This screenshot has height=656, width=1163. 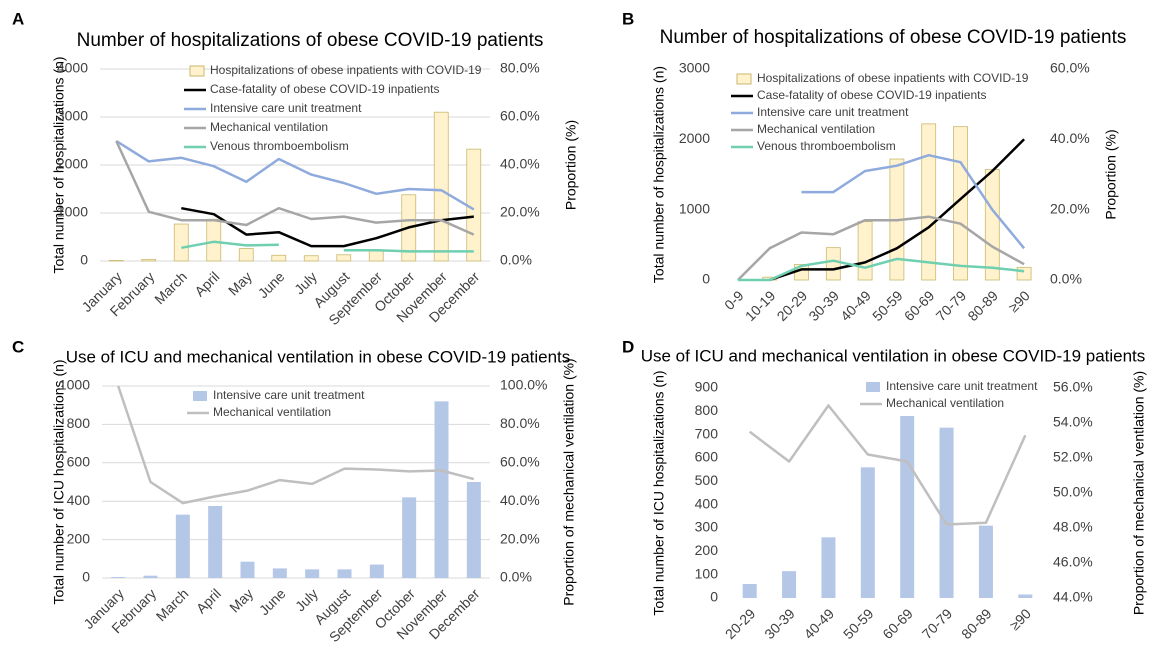 What do you see at coordinates (1073, 527) in the screenshot?
I see `y2-tick-label: 48.0%` at bounding box center [1073, 527].